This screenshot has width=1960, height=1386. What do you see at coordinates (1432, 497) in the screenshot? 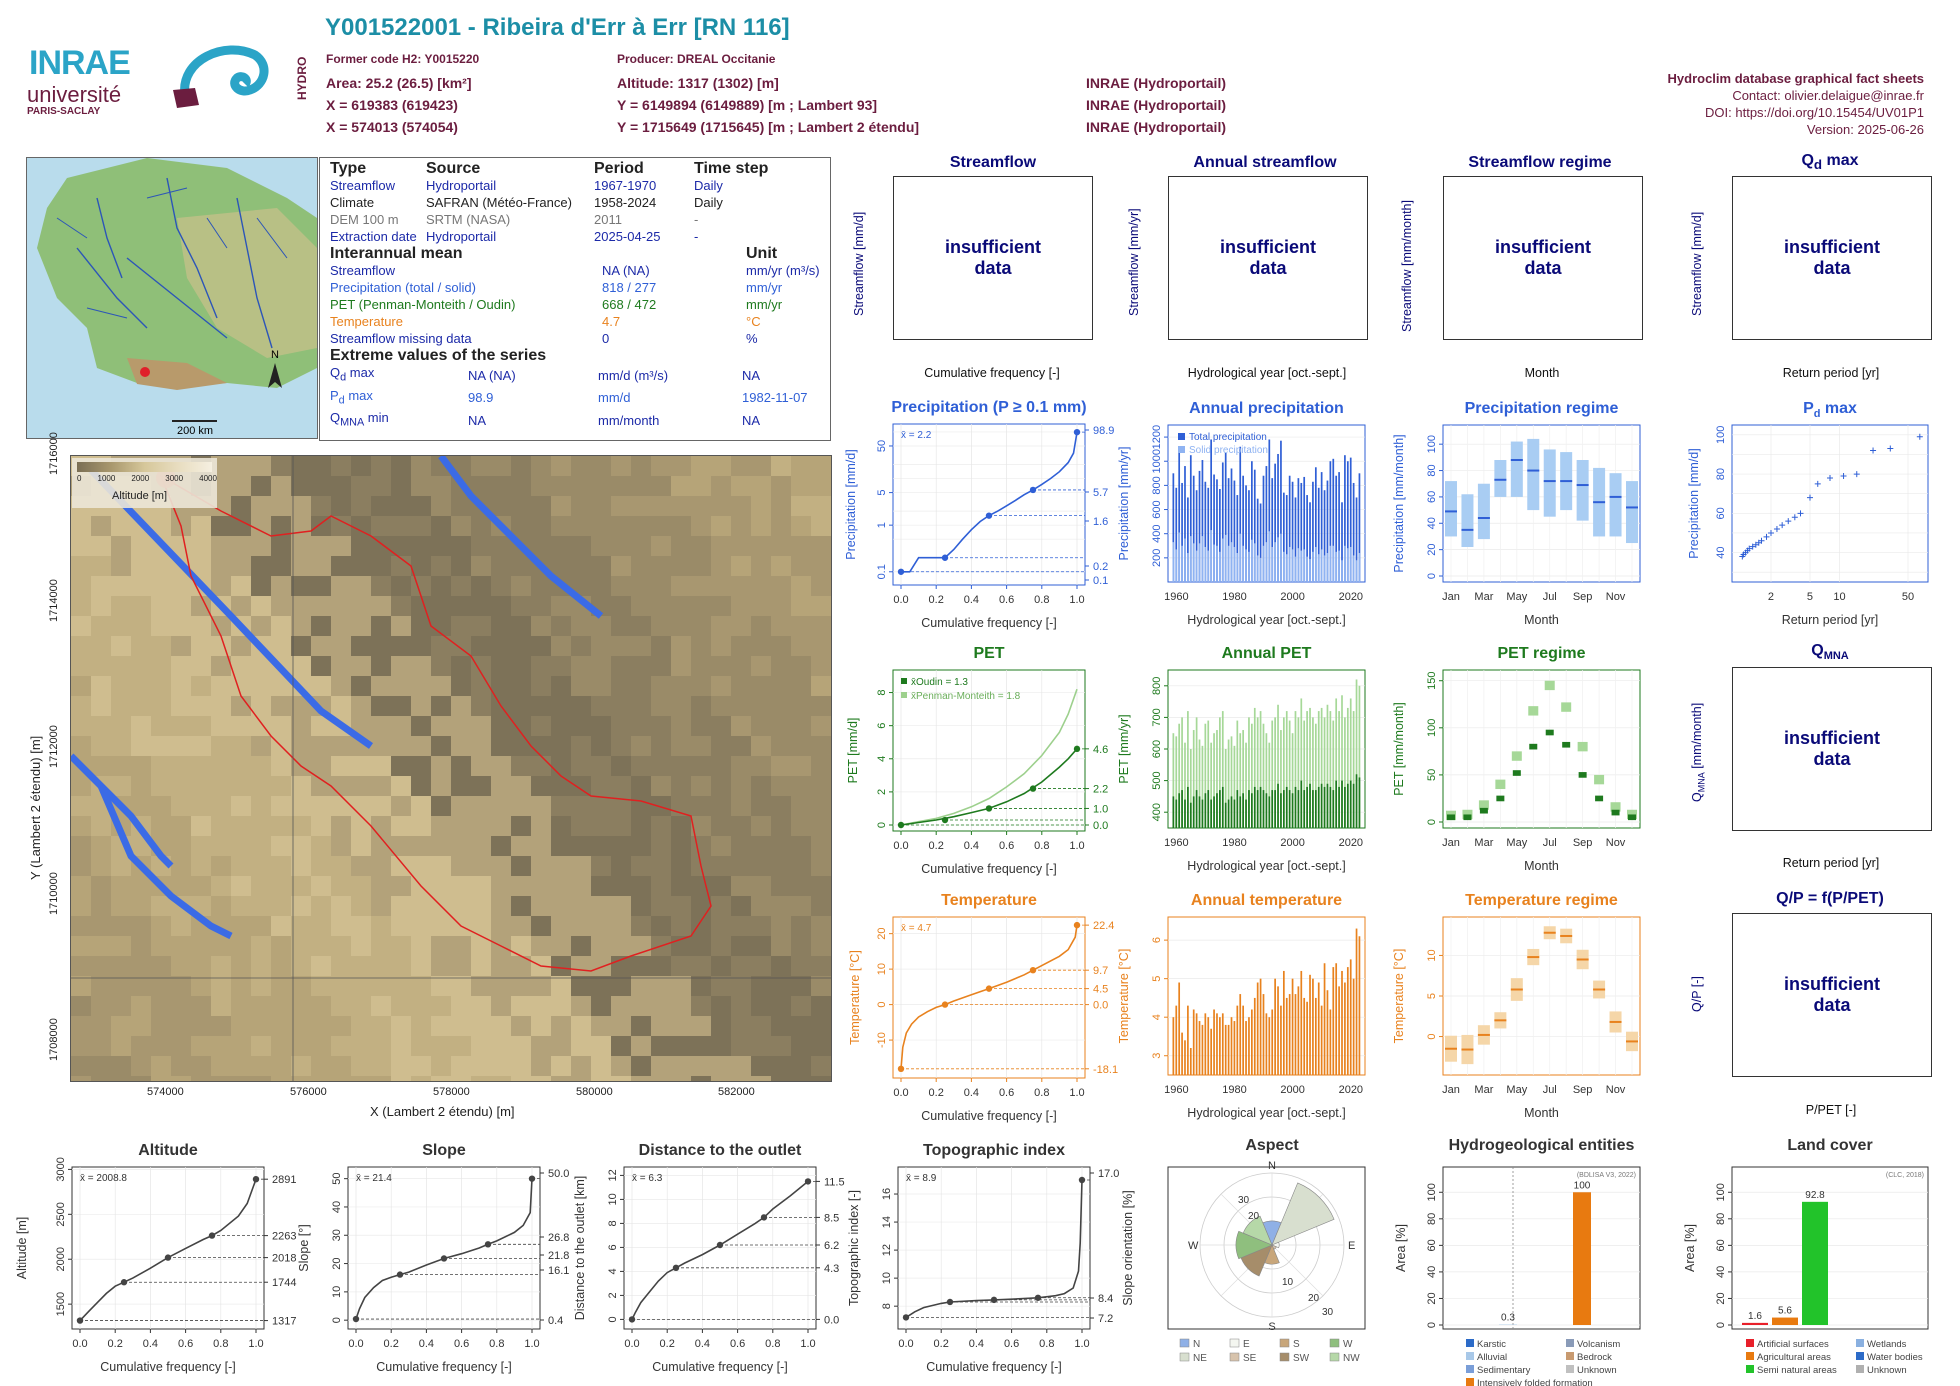
I see `y-tick-label: 60` at bounding box center [1432, 497].